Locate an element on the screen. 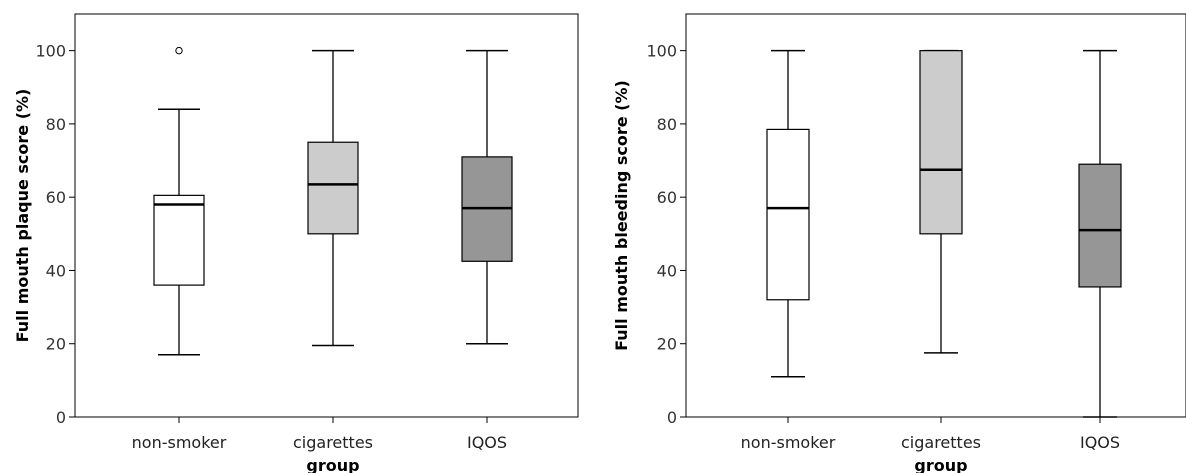 The image size is (1186, 473). outlier-point is located at coordinates (179, 50).